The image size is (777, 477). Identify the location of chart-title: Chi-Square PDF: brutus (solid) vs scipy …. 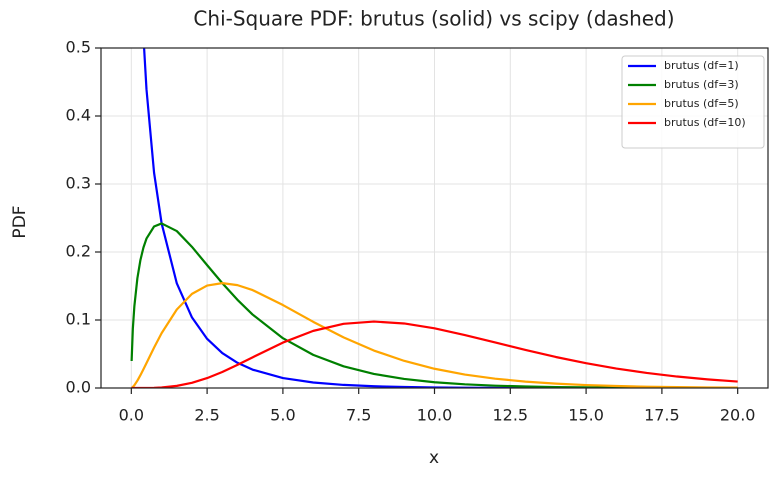
(433, 19).